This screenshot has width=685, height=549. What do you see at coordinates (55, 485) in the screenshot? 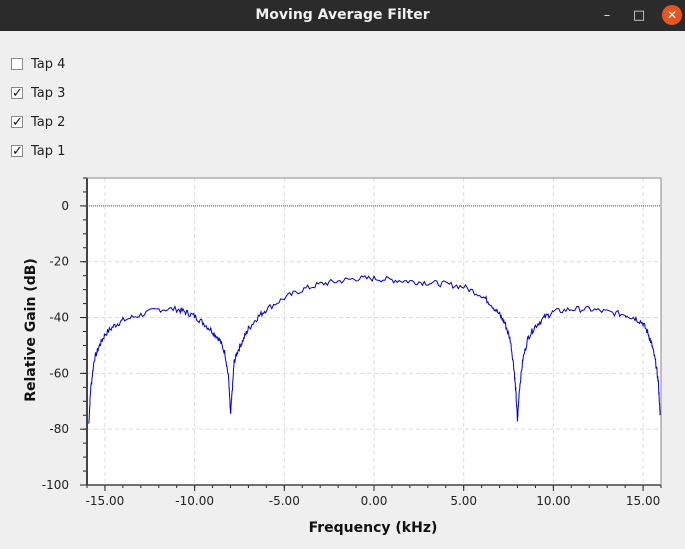
I see `y-tick-label: -100` at bounding box center [55, 485].